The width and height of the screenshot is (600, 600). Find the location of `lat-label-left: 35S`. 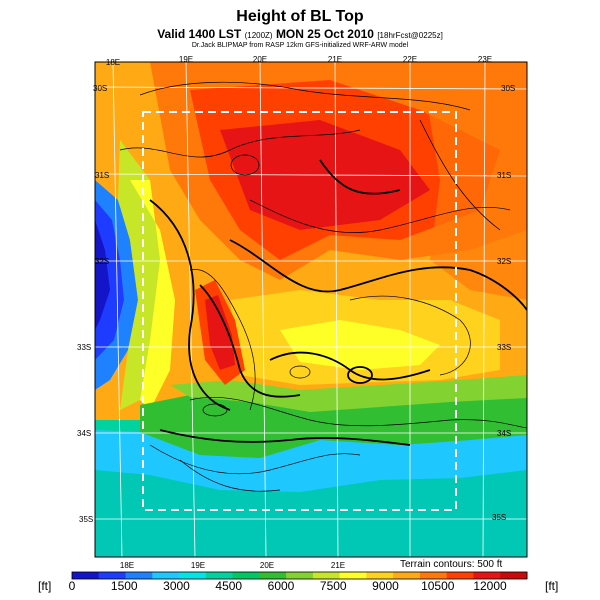

lat-label-left: 35S is located at coordinates (86, 519).